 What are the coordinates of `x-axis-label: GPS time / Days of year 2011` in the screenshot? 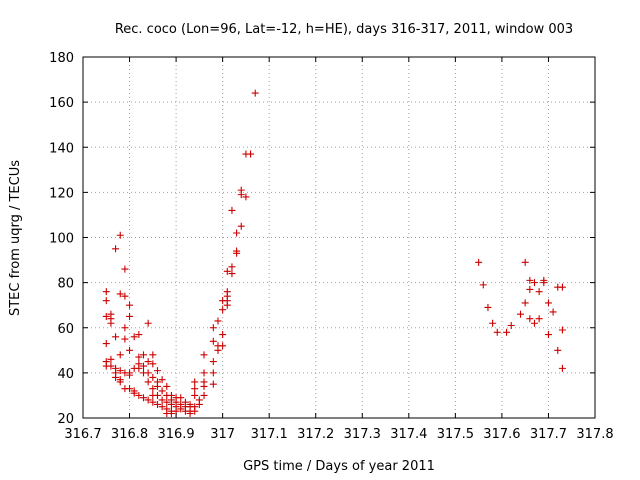 It's located at (339, 466).